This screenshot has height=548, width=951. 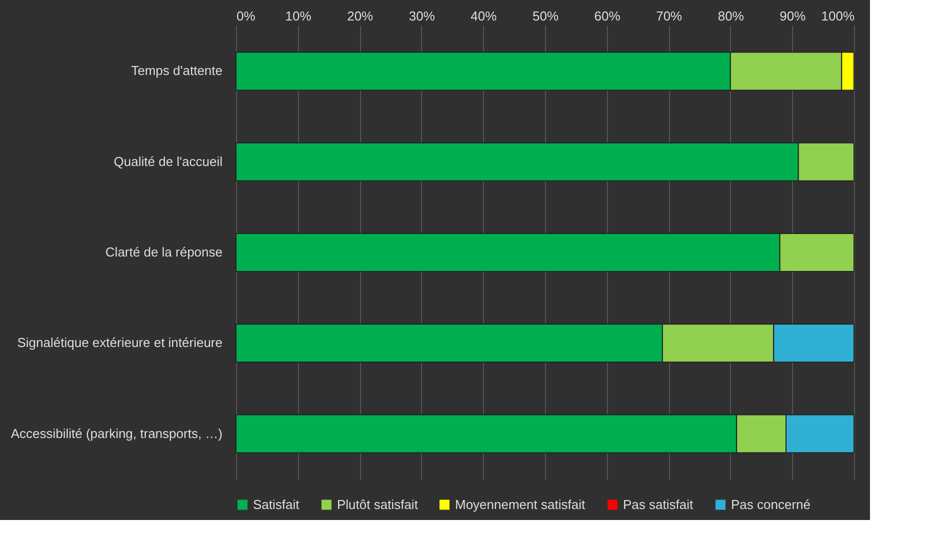 What do you see at coordinates (520, 504) in the screenshot?
I see `legend-label: Moyennement satisfait` at bounding box center [520, 504].